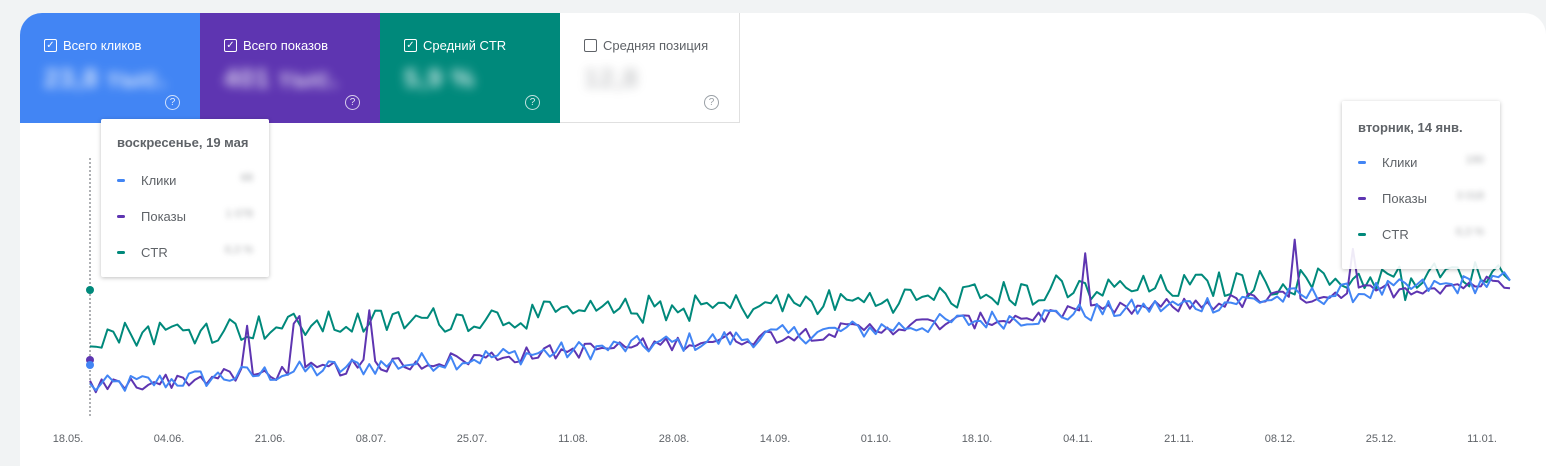 This screenshot has width=1546, height=466. Describe the element at coordinates (650, 68) in the screenshot. I see `metric-tile-position: Средняя позиция 12,8 ?` at that location.